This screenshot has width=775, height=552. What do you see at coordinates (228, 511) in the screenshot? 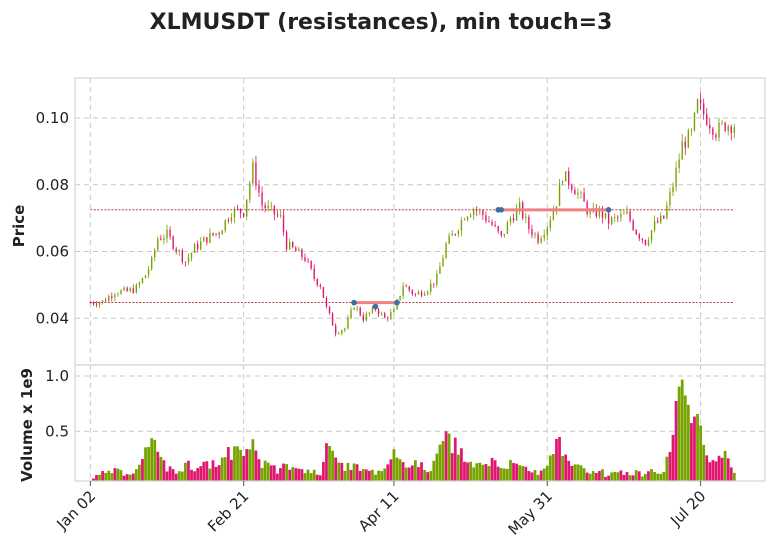
I see `x-tick-label: Feb 21` at bounding box center [228, 511].